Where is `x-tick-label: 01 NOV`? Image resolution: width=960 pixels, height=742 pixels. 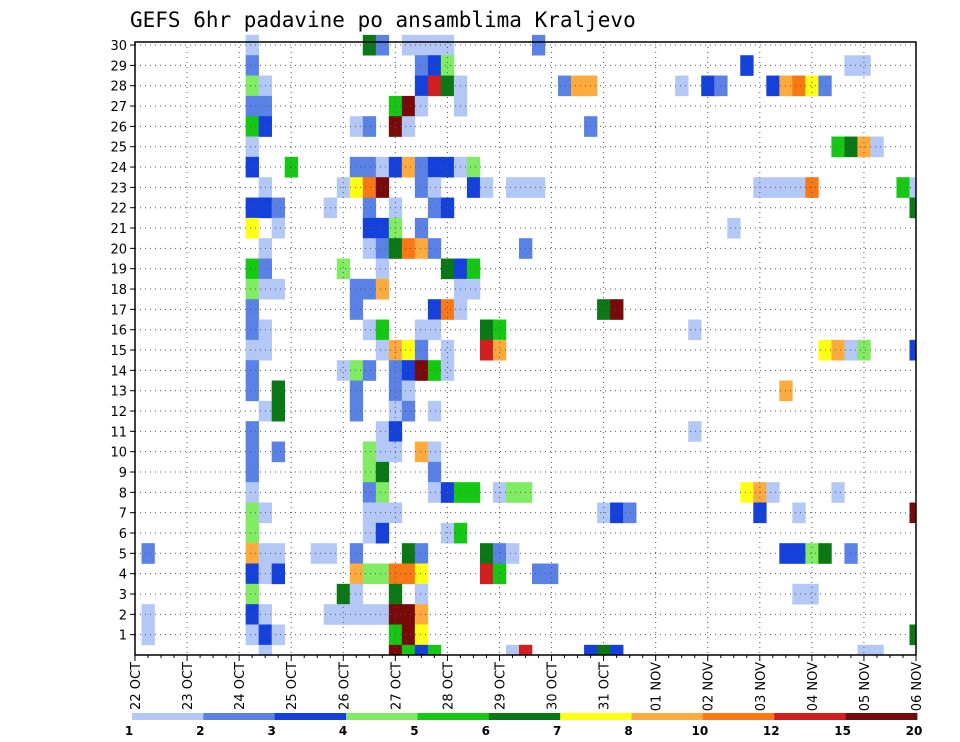 x-tick-label: 01 NOV is located at coordinates (657, 686).